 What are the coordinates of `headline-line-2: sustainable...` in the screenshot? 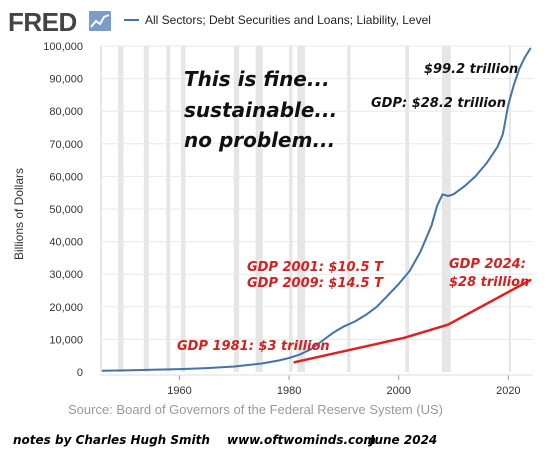 It's located at (260, 110).